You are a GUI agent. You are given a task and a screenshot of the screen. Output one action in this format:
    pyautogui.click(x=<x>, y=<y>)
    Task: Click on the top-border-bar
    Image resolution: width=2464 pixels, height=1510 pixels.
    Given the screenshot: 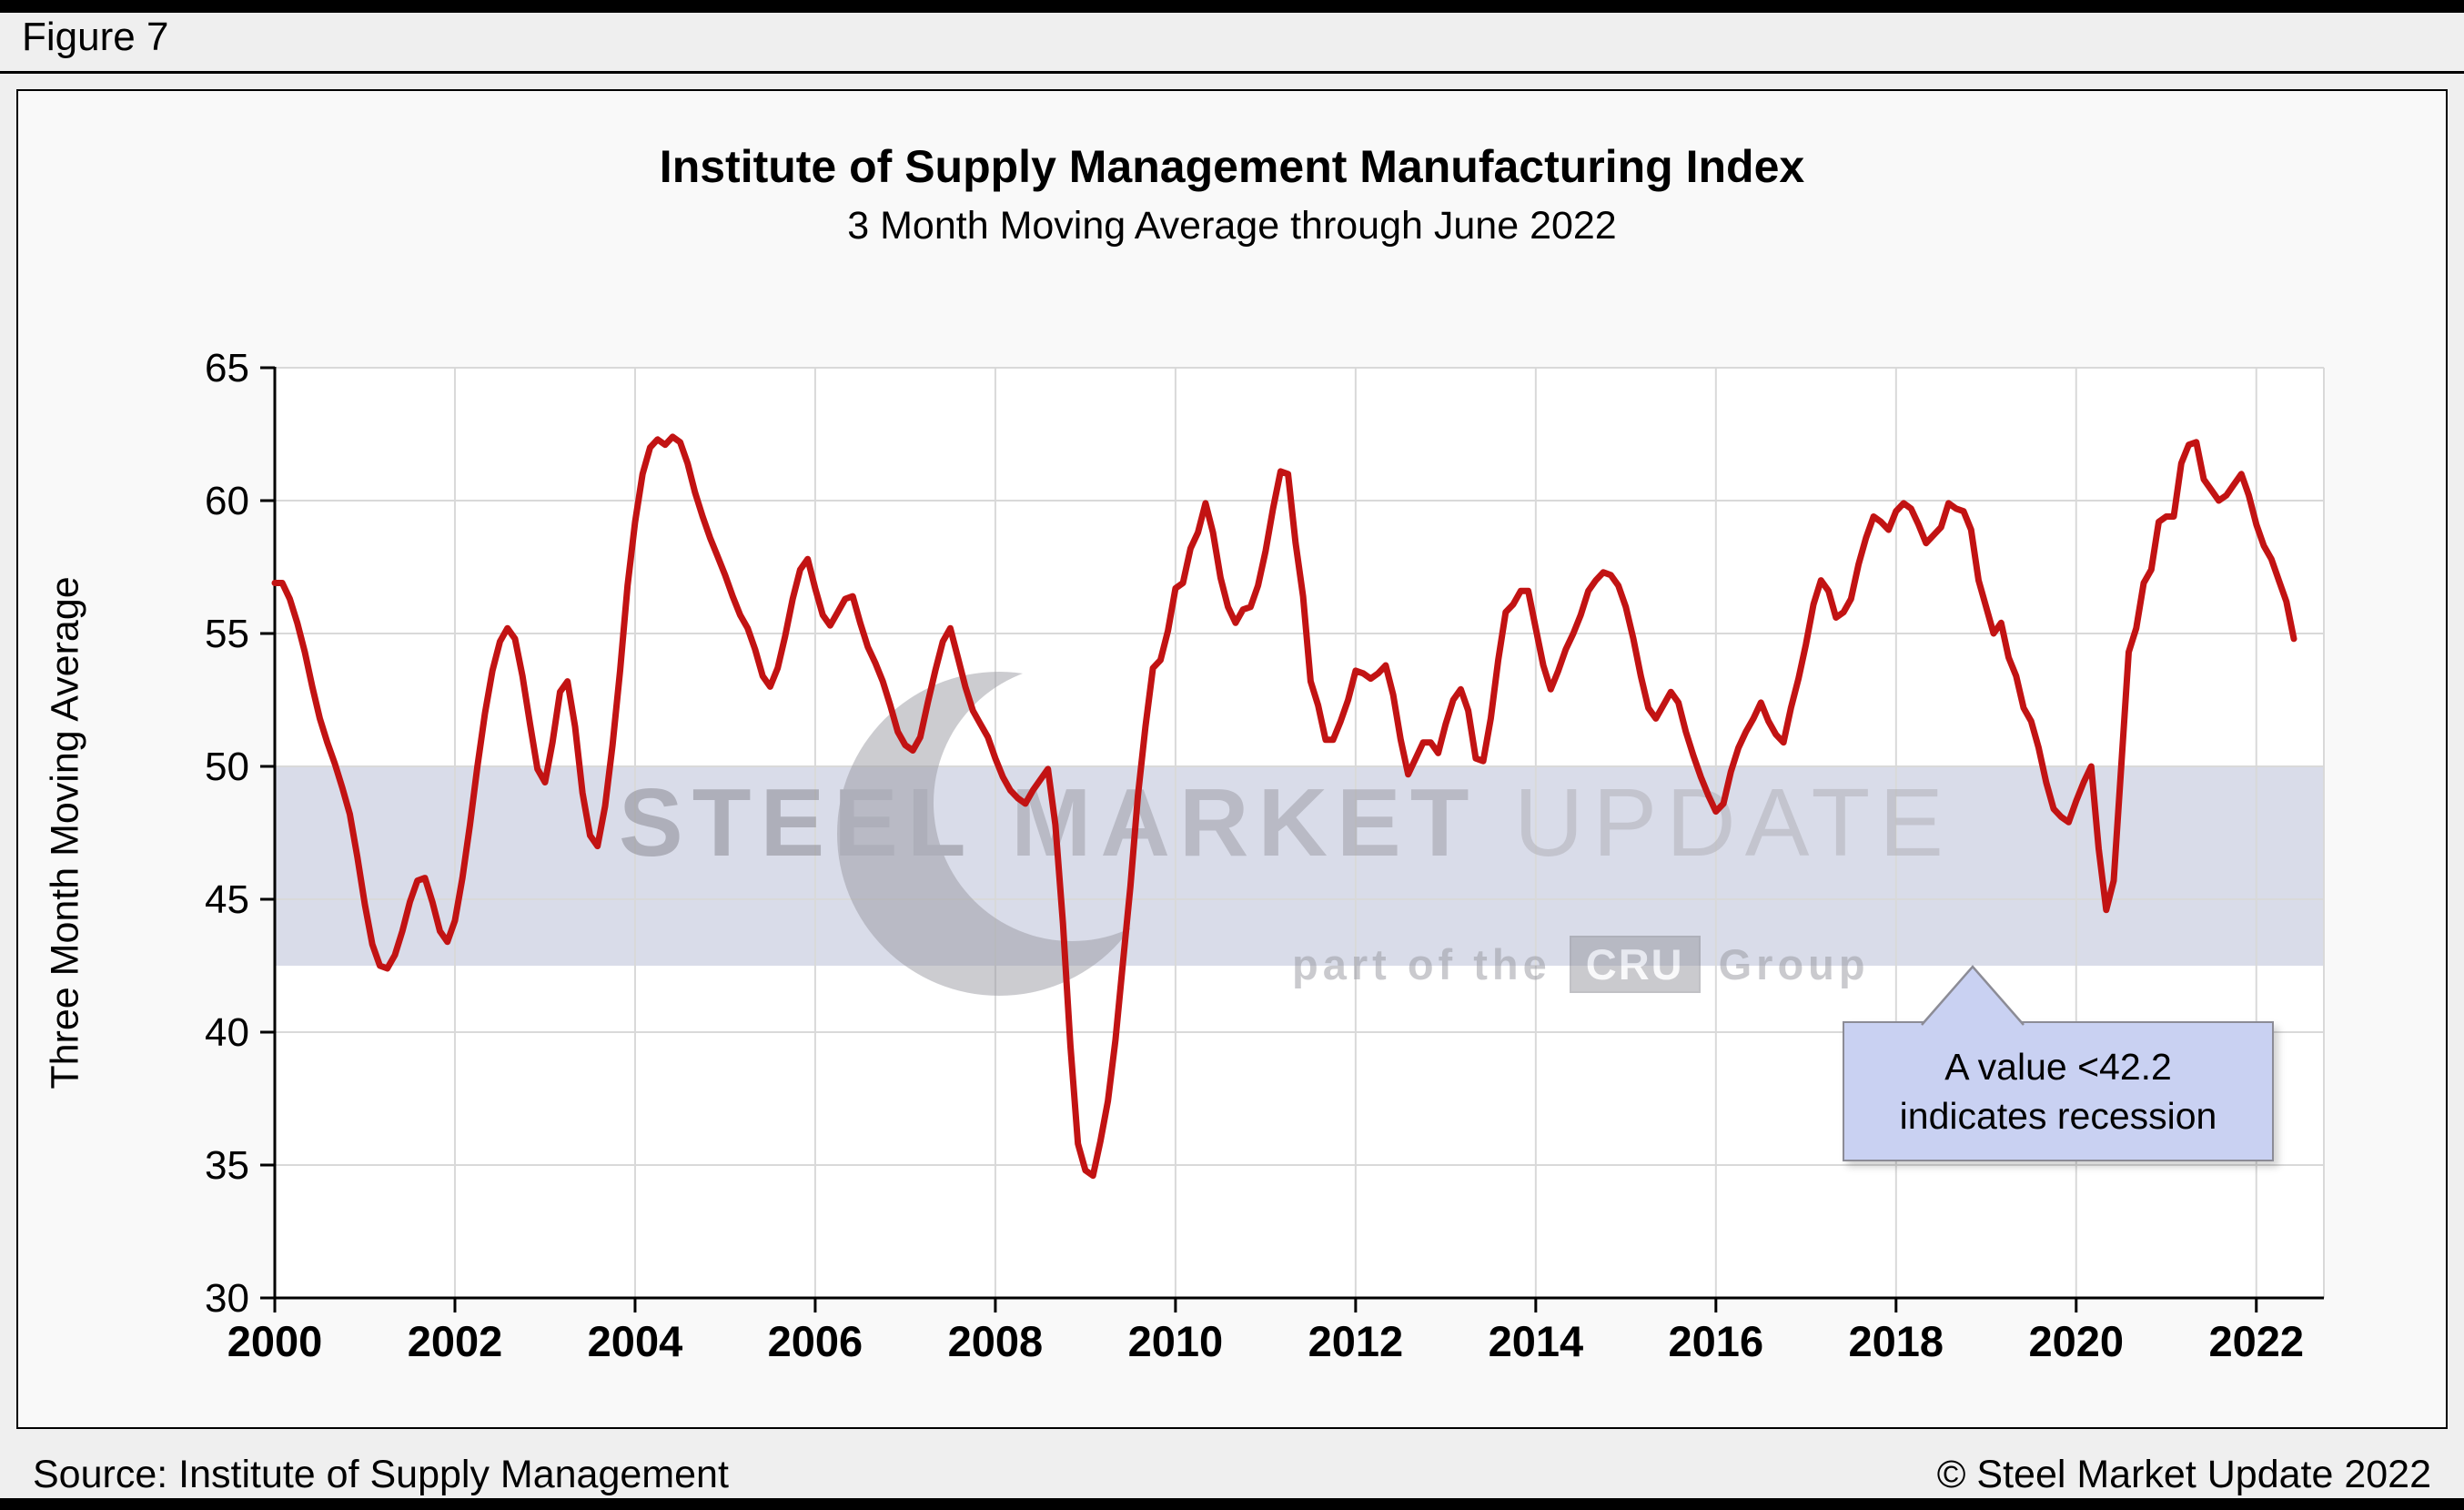 What is the action you would take?
    pyautogui.click(x=1232, y=6)
    